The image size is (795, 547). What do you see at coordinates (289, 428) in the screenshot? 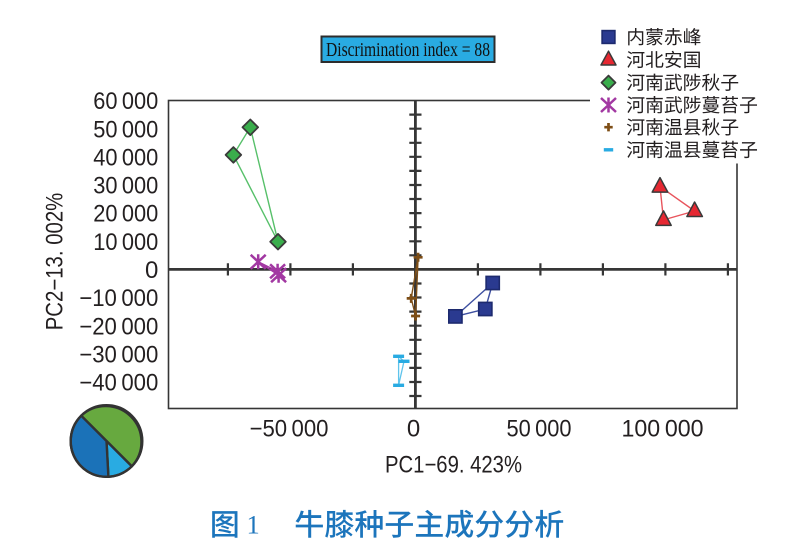
I see `svg-text: −50 000` at bounding box center [289, 428].